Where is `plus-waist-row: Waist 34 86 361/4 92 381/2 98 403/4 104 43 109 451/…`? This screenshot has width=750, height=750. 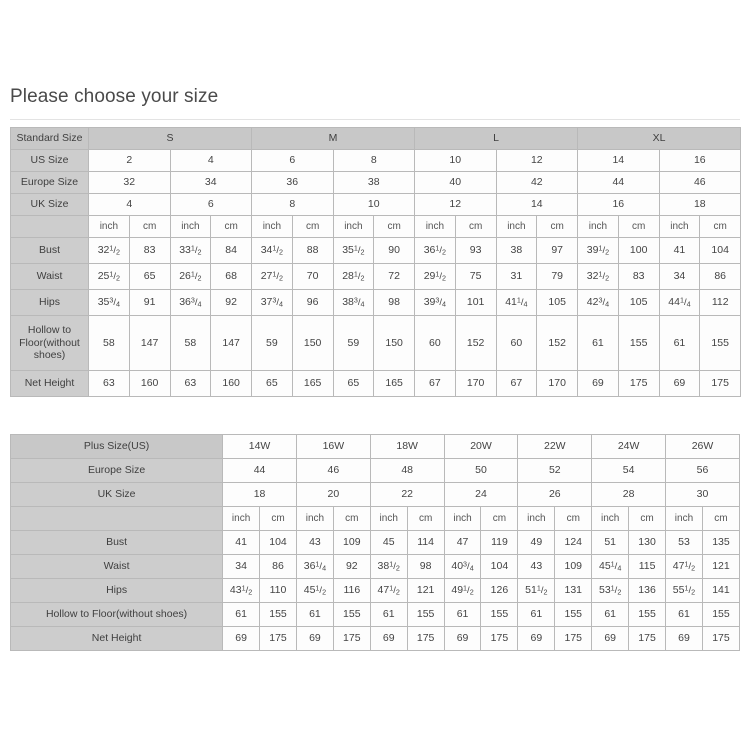 plus-waist-row: Waist 34 86 361/4 92 381/2 98 403/4 104 43 109 451/… is located at coordinates (375, 566).